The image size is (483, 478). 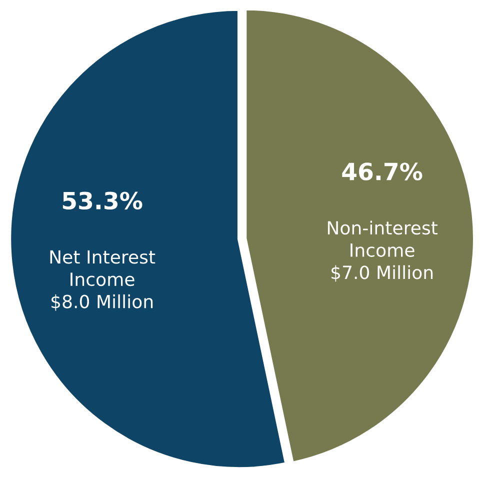 What do you see at coordinates (103, 268) in the screenshot?
I see `slice-label: Net Interest Income` at bounding box center [103, 268].